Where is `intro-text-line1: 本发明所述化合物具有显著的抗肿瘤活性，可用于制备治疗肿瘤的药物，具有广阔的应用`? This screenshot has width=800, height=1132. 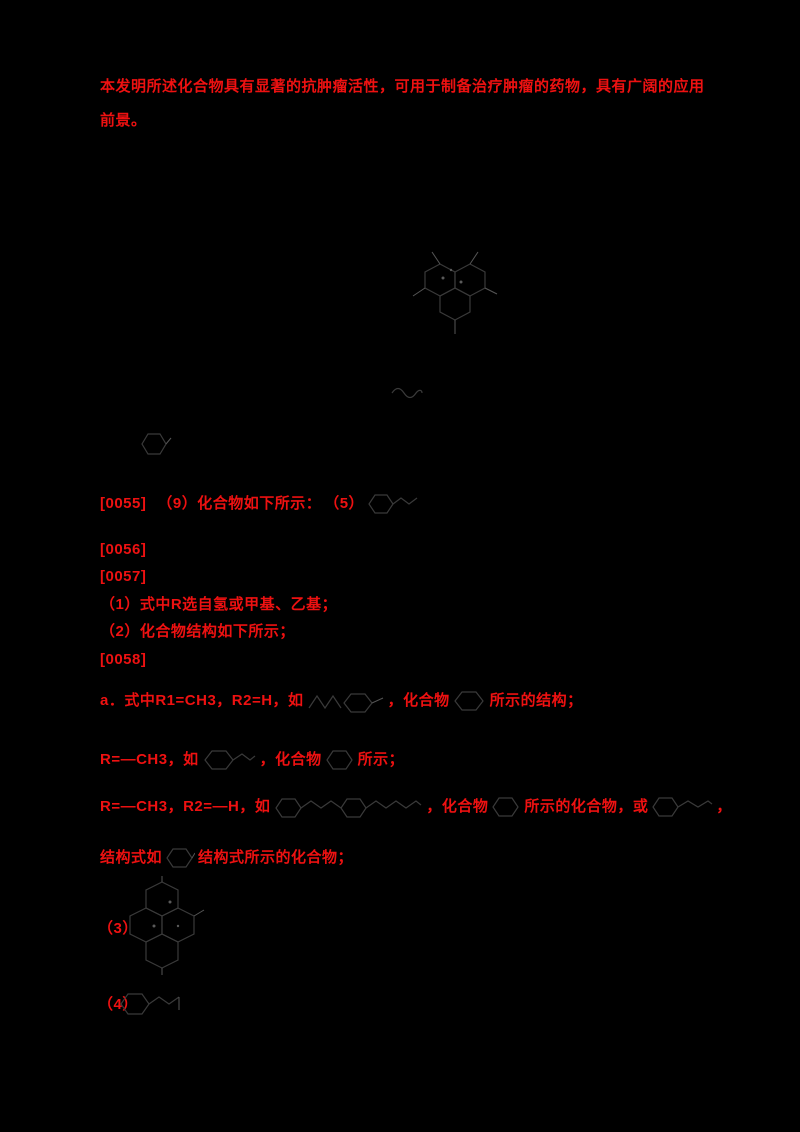
intro-text-line1: 本发明所述化合物具有显著的抗肿瘤活性，可用于制备治疗肿瘤的药物，具有广阔的应用 is located at coordinates (402, 86).